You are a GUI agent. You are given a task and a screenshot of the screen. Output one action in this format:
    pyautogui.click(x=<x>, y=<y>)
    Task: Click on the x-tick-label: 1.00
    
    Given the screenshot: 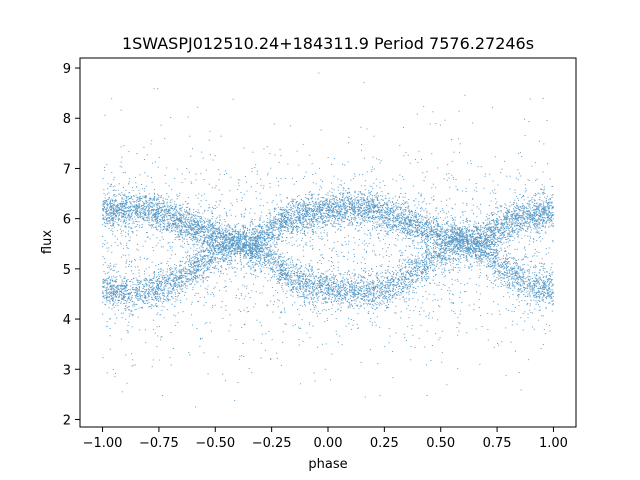 What is the action you would take?
    pyautogui.click(x=553, y=443)
    